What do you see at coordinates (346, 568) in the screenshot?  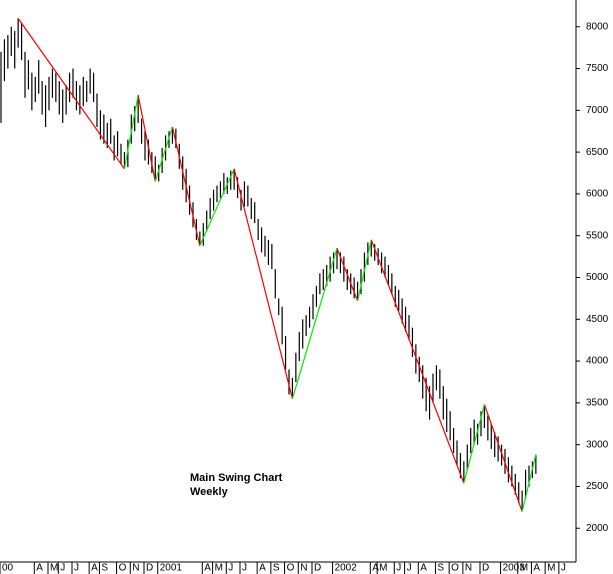 I see `x-tick-label: 2002` at bounding box center [346, 568].